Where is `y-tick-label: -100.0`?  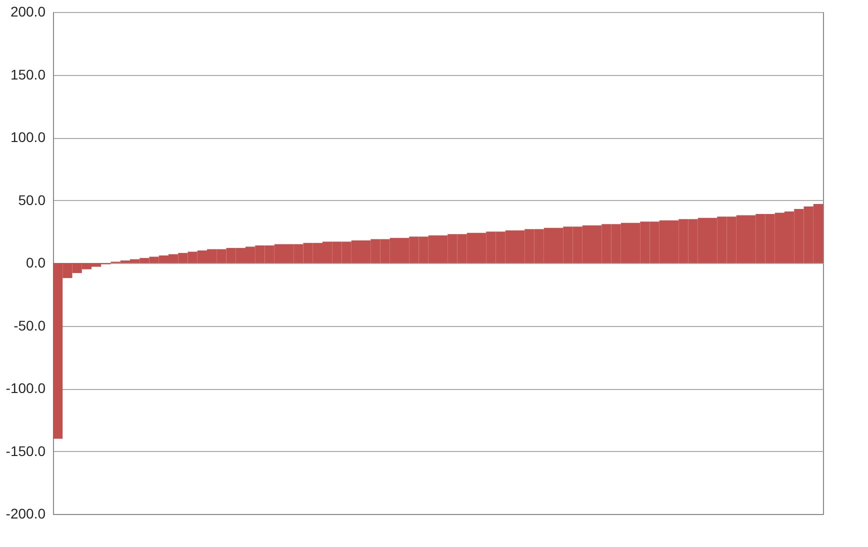
y-tick-label: -100.0 is located at coordinates (26, 388).